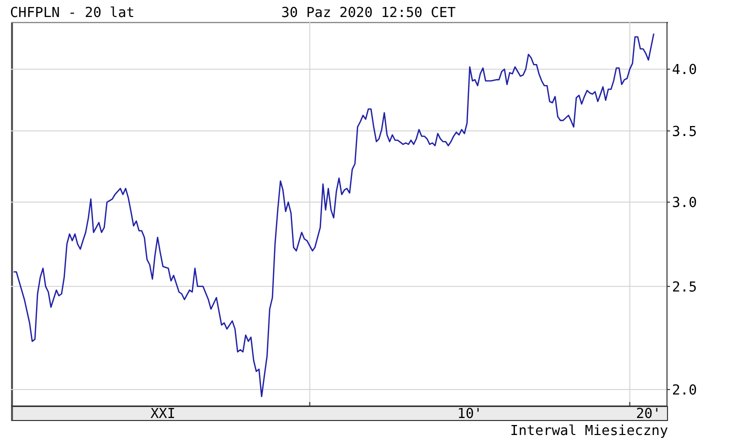 The height and width of the screenshot is (441, 729). Describe the element at coordinates (163, 414) in the screenshot. I see `x-tick-label: XXI` at that location.